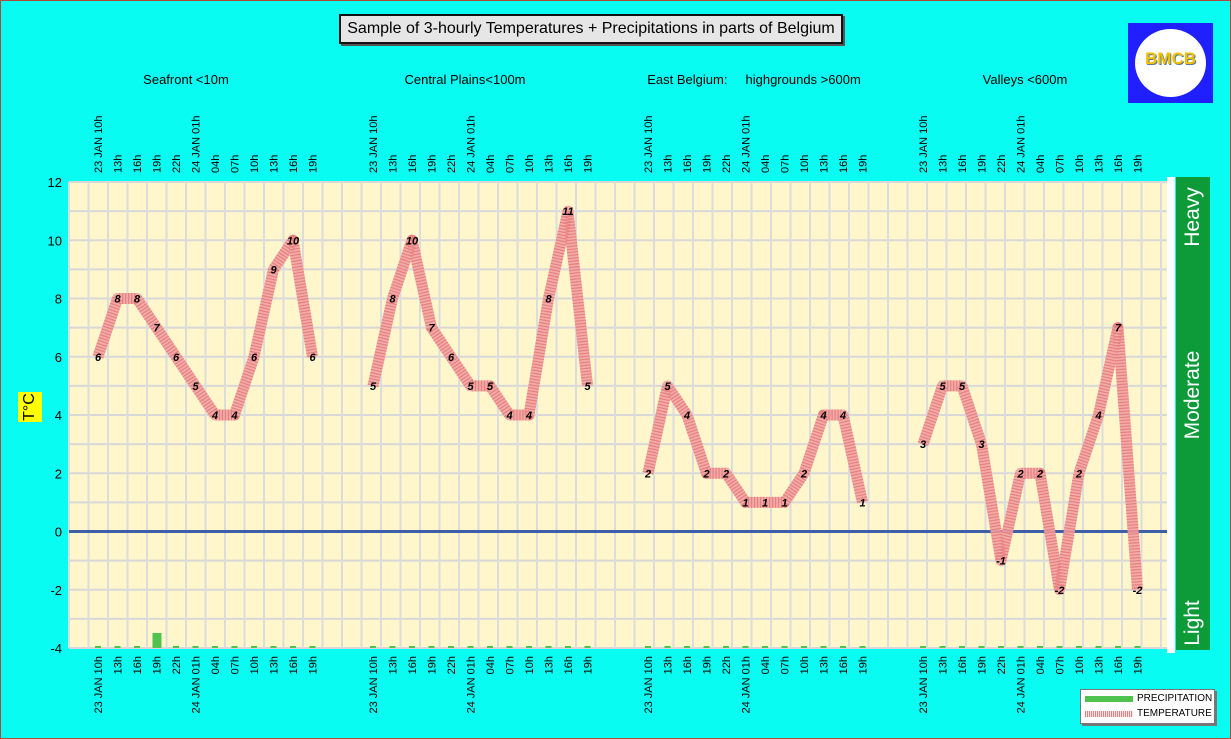 The height and width of the screenshot is (739, 1231). I want to click on logo-badge-icon, so click(1170, 63).